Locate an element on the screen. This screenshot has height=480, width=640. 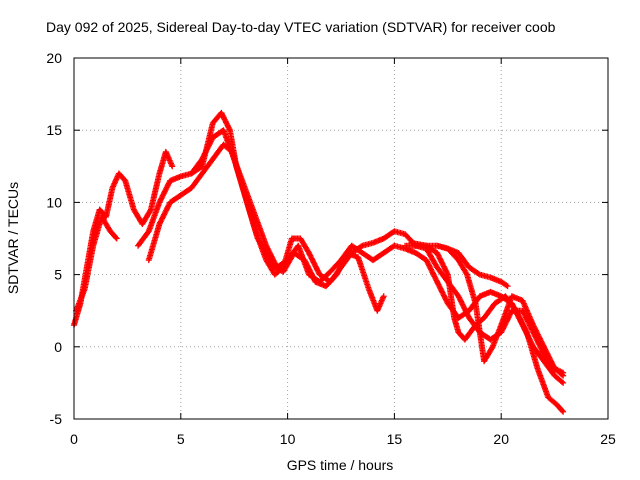
y-tick-label: 20 is located at coordinates (54, 58).